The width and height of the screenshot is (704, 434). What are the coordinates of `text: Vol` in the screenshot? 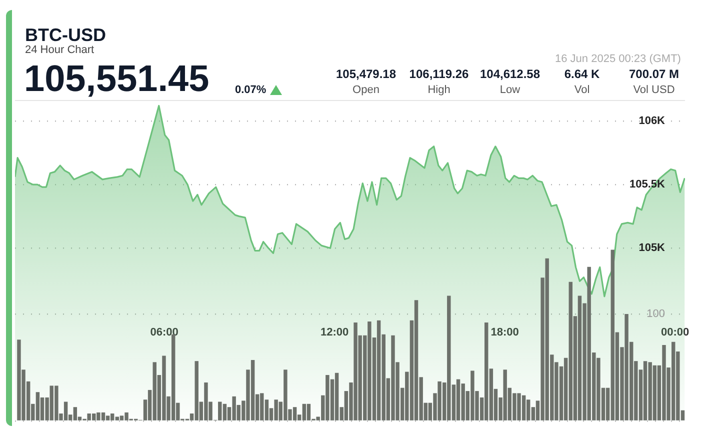 It's located at (582, 90).